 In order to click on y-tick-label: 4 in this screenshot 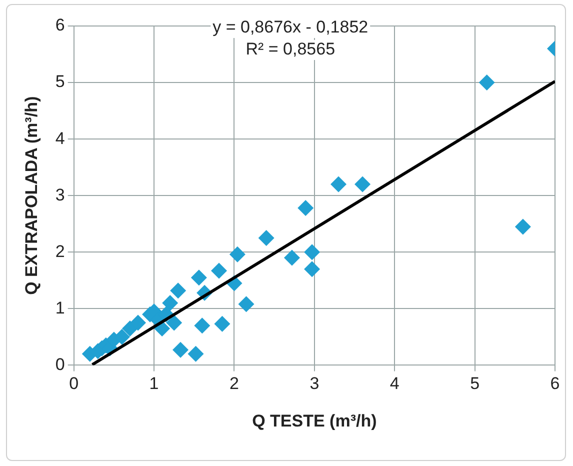, I will do `click(60, 138)`.